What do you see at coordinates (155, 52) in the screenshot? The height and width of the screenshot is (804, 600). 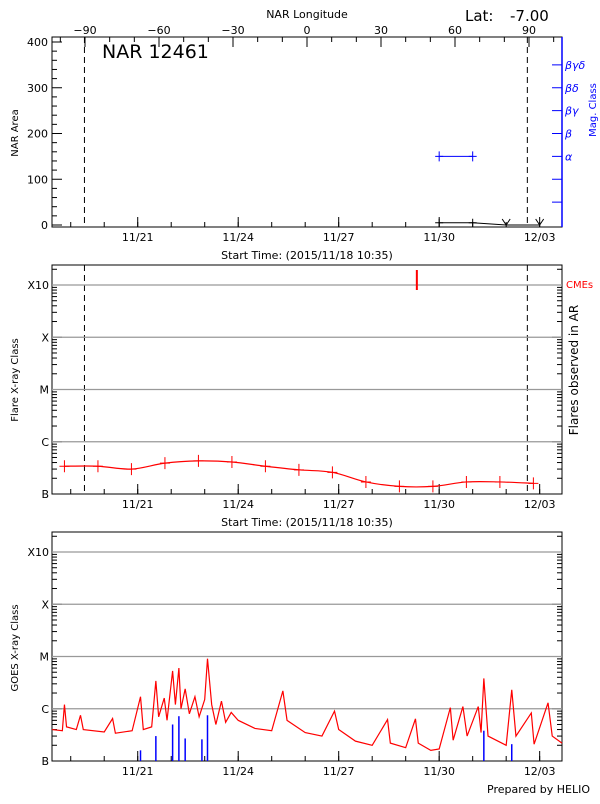 I see `panel1-title: NAR 12461` at bounding box center [155, 52].